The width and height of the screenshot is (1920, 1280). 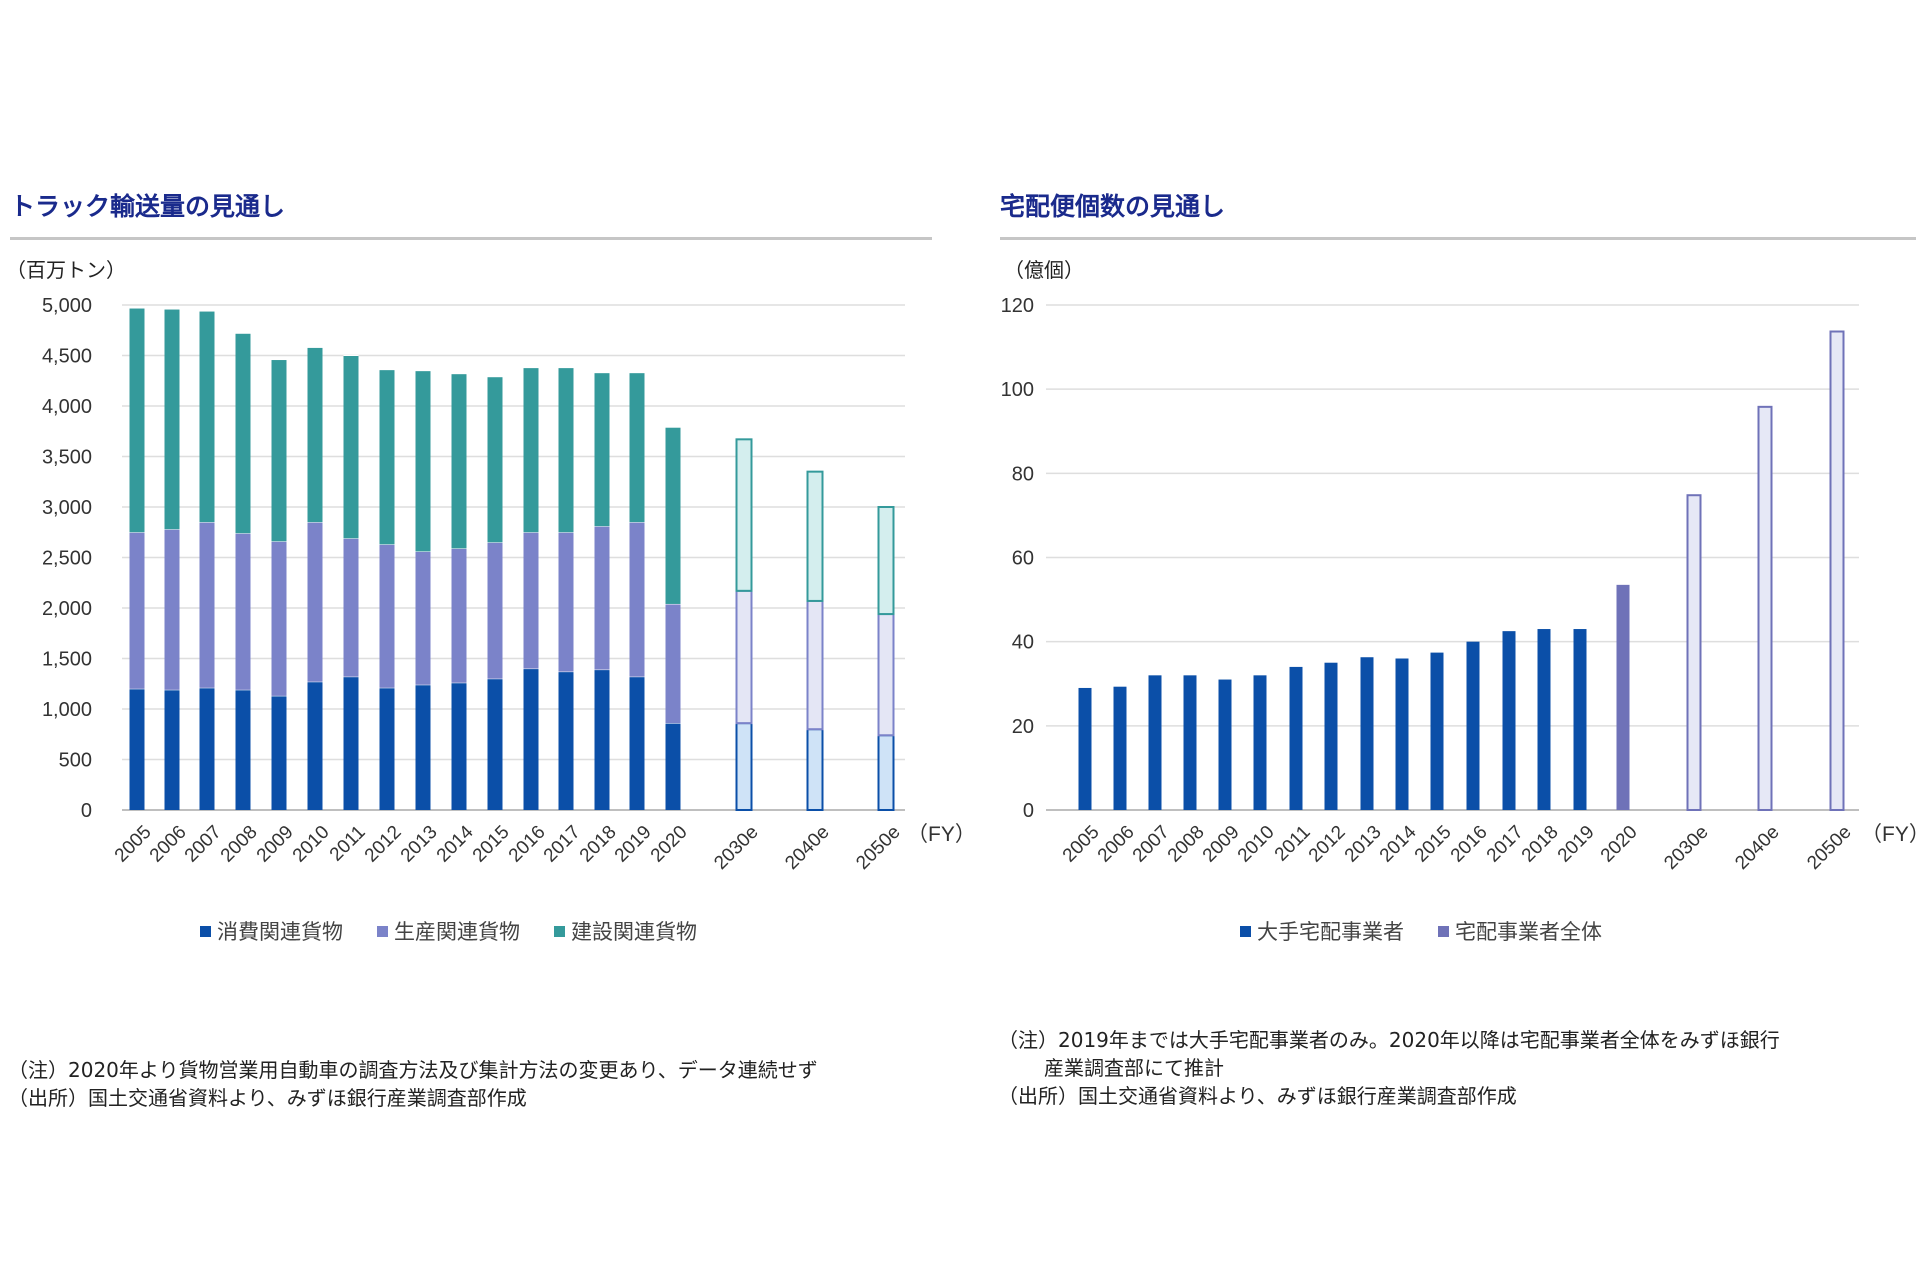 I want to click on truck-title-divider, so click(x=471, y=238).